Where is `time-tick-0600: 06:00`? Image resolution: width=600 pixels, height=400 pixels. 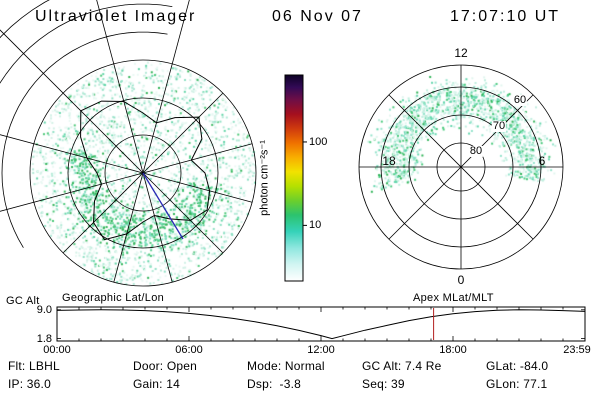
time-tick-0600: 06:00 is located at coordinates (189, 350).